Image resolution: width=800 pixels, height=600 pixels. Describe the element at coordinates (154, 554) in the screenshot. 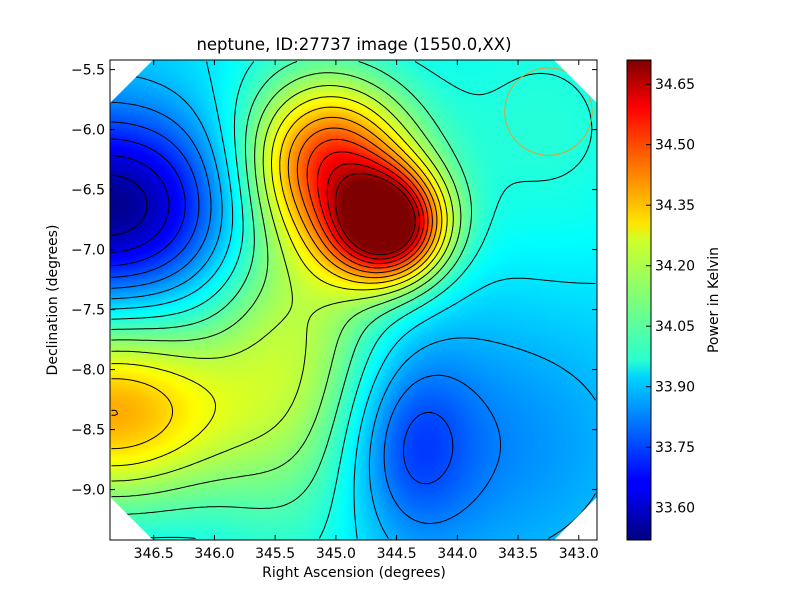

I see `x-tick-label: 346.5` at that location.